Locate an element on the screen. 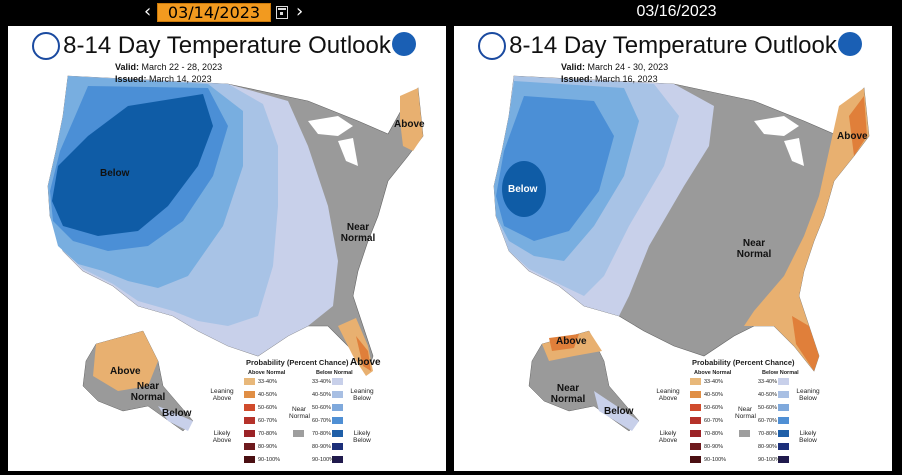 The image size is (902, 475). valid-value: March 24 - 30, 2023 is located at coordinates (628, 67).